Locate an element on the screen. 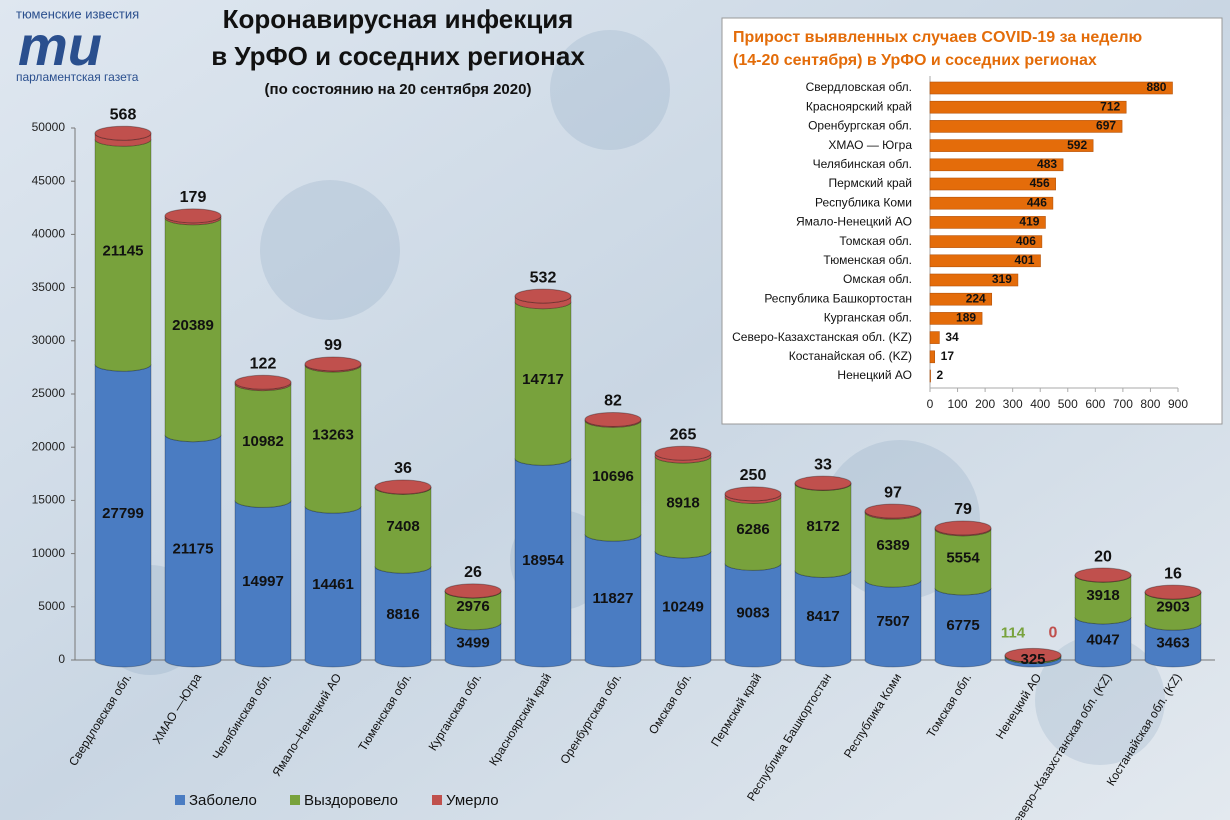 The image size is (1230, 820). value-label: 97 is located at coordinates (893, 492).